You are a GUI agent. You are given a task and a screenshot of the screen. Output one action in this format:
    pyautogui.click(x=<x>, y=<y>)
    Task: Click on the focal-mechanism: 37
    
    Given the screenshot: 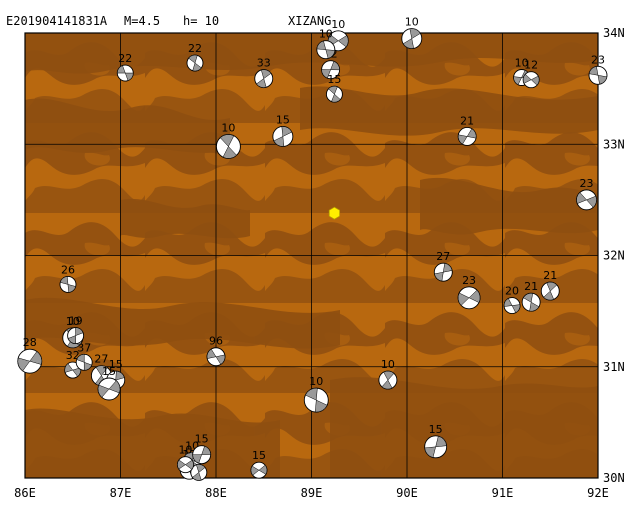 What is the action you would take?
    pyautogui.click(x=84, y=356)
    